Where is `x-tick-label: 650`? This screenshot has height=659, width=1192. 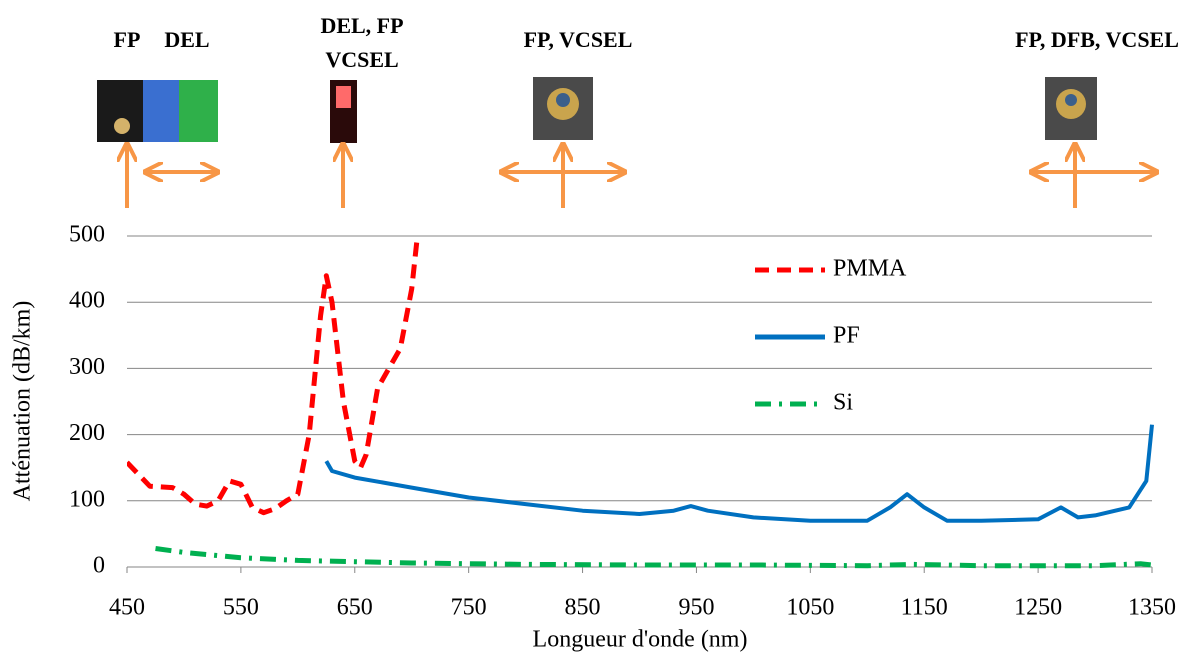
x-tick-label: 650 is located at coordinates (355, 608).